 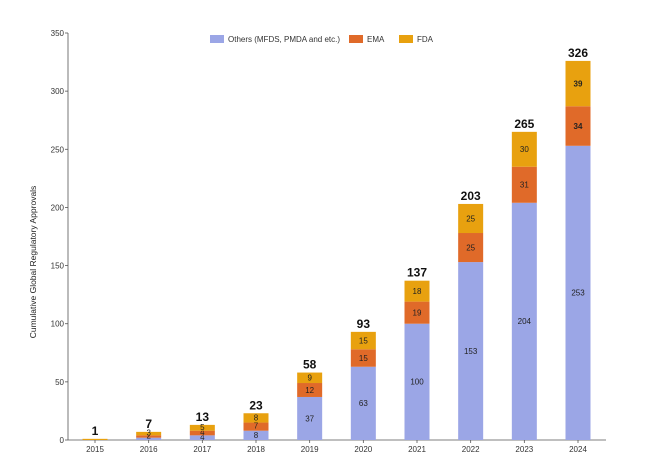 I want to click on y-tick-label: 100, so click(x=58, y=324).